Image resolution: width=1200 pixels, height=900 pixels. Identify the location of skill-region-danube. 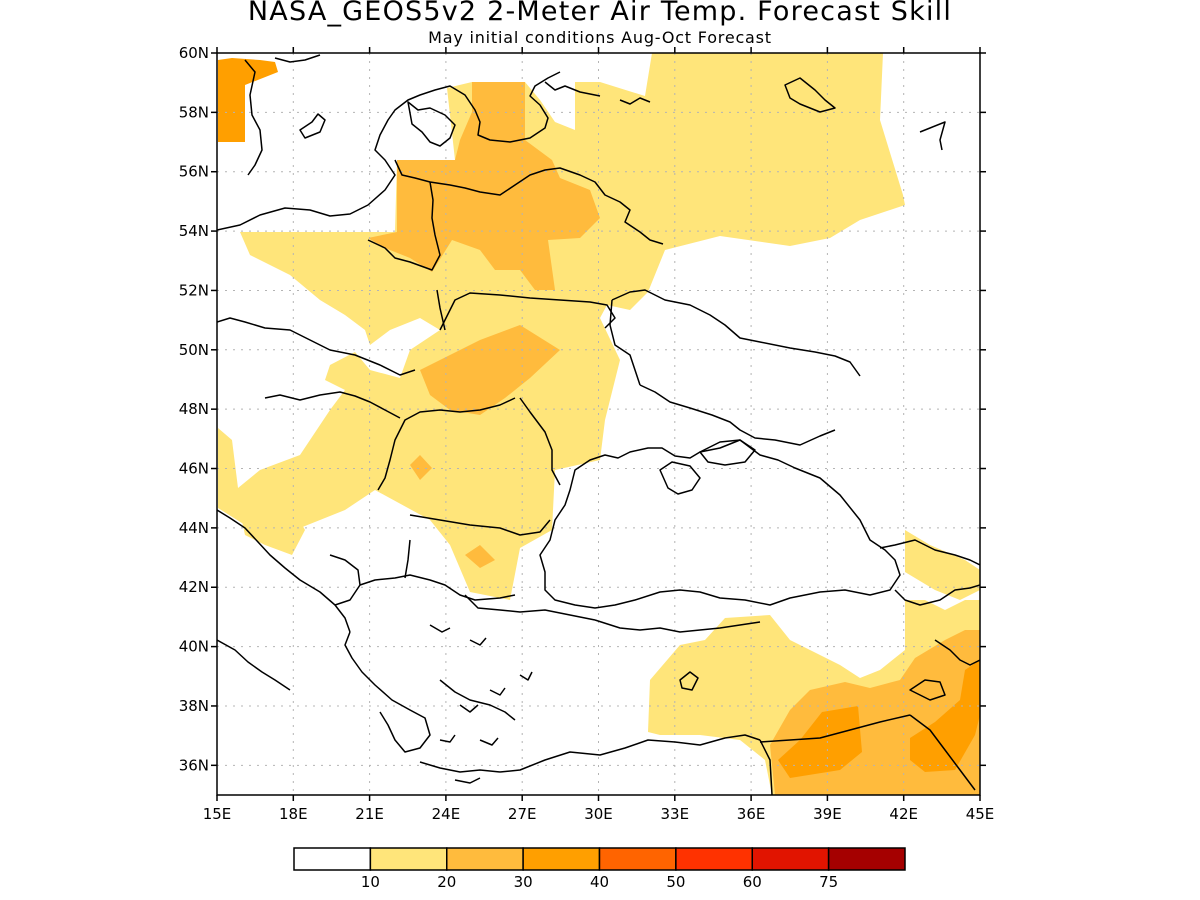
(421, 467).